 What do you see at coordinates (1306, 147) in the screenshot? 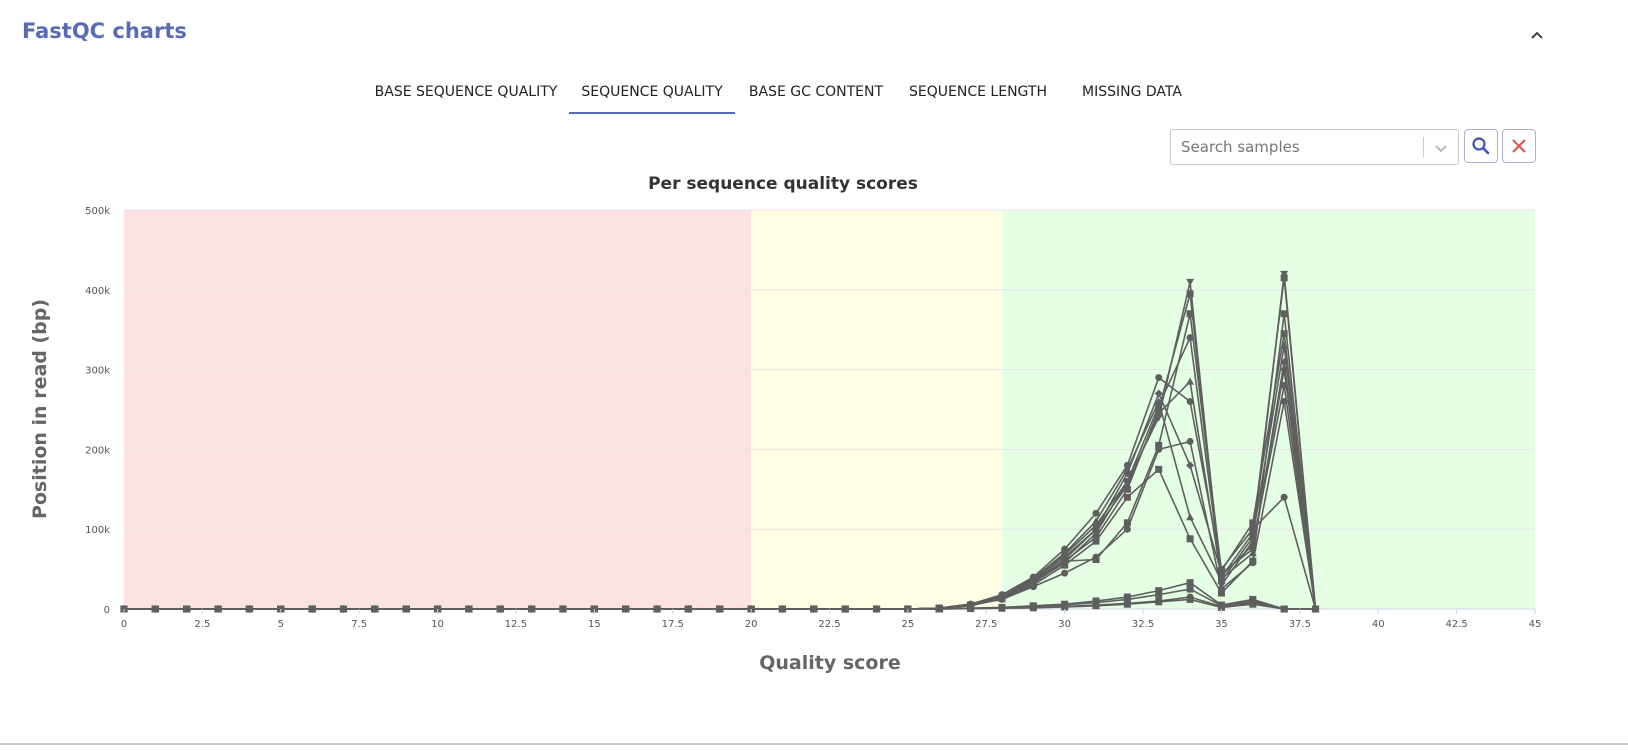
I see `search-input` at bounding box center [1306, 147].